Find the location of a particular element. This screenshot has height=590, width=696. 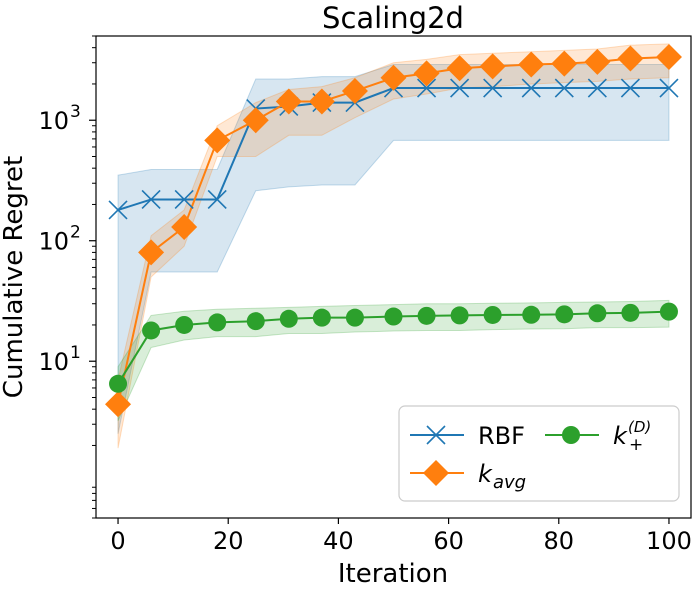

legend-label-superscript: (D) is located at coordinates (639, 427).